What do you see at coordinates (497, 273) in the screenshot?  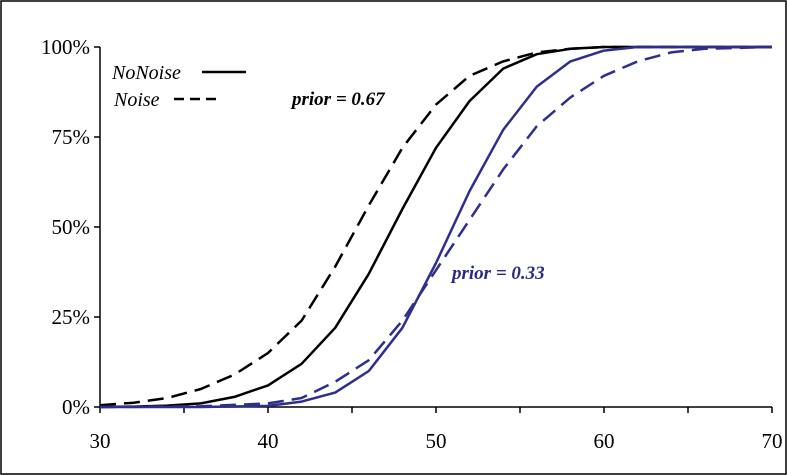 I see `annotation-prior-033: prior = 0.33` at bounding box center [497, 273].